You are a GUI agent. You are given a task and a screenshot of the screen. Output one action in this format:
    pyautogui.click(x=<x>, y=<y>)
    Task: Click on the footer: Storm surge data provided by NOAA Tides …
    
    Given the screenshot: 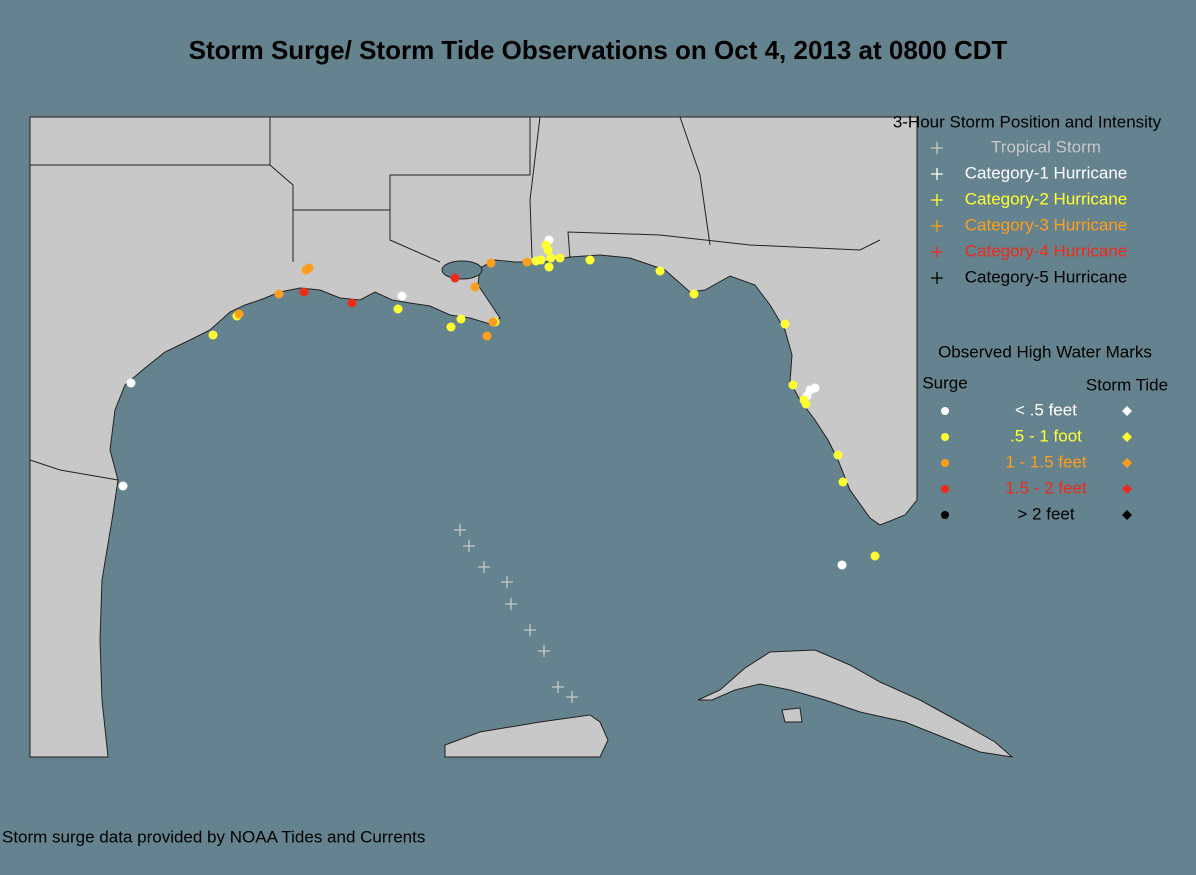 What is the action you would take?
    pyautogui.click(x=213, y=836)
    